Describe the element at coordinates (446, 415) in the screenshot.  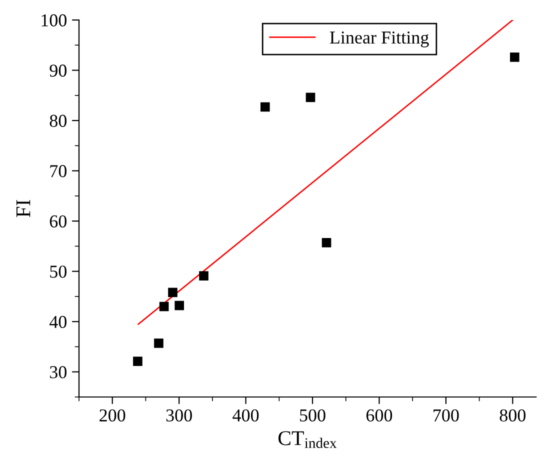
I see `x-tick-label: 700` at that location.